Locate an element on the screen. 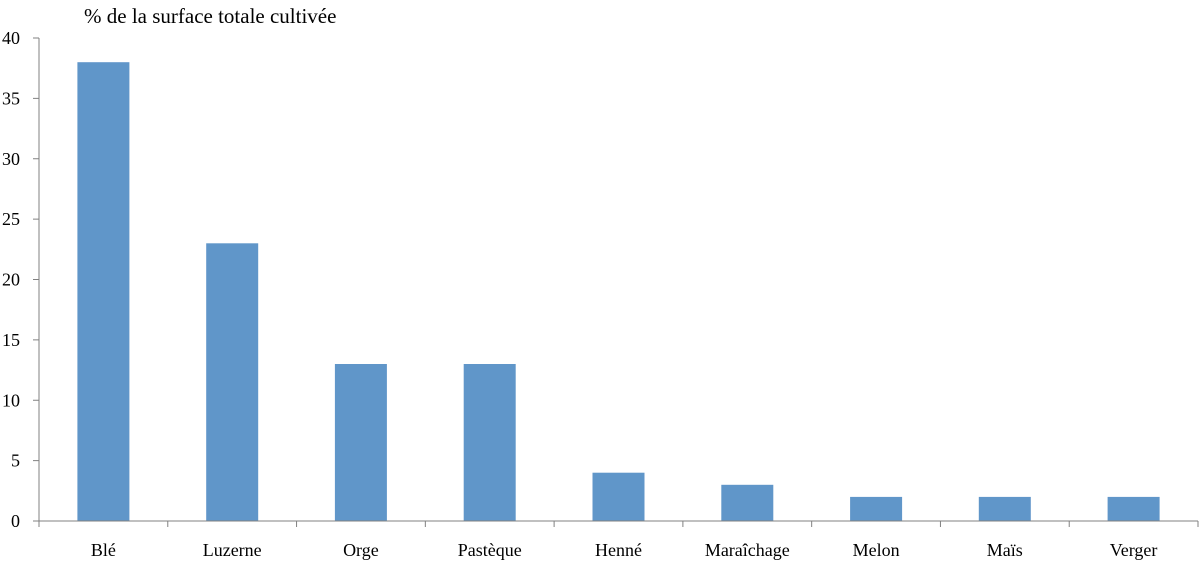 The height and width of the screenshot is (562, 1200). y-tick-label-8: 40 is located at coordinates (11, 38).